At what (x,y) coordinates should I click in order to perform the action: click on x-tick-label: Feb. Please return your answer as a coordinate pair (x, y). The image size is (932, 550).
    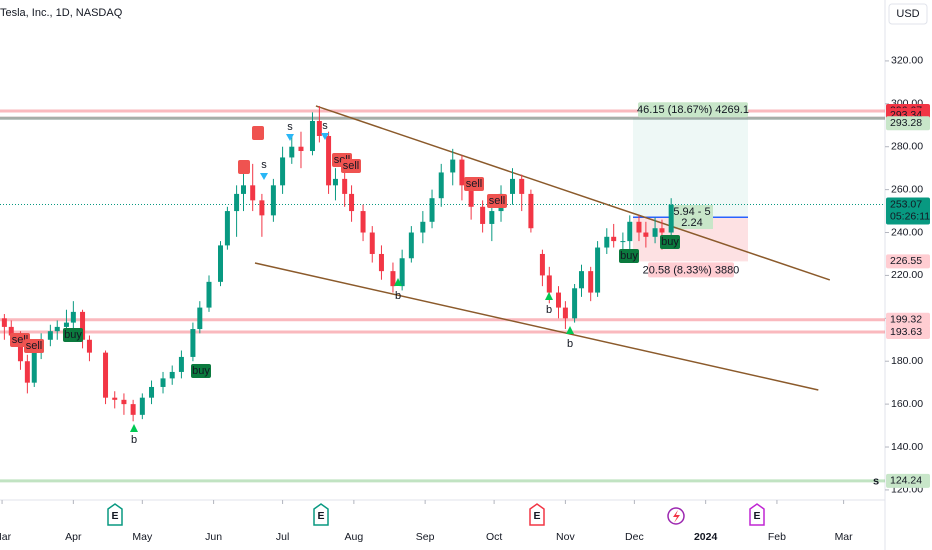
    Looking at the image, I should click on (777, 537).